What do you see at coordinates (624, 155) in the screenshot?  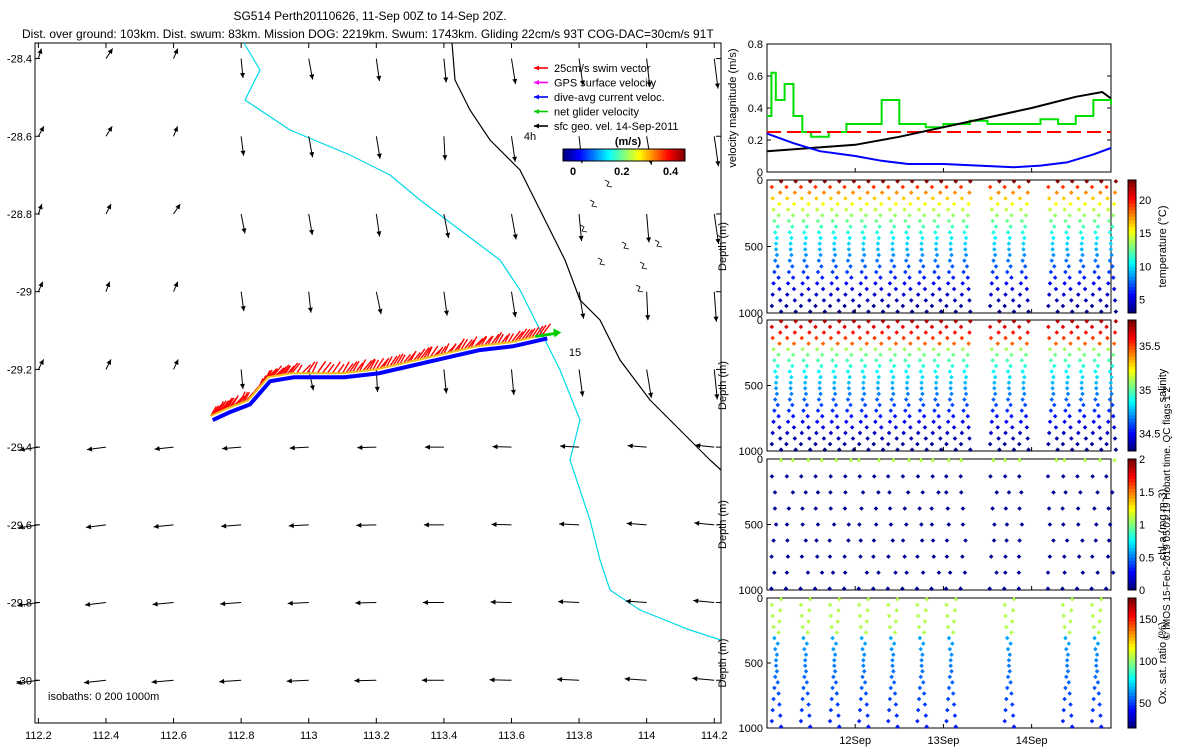 I see `map-colorbar-frame` at bounding box center [624, 155].